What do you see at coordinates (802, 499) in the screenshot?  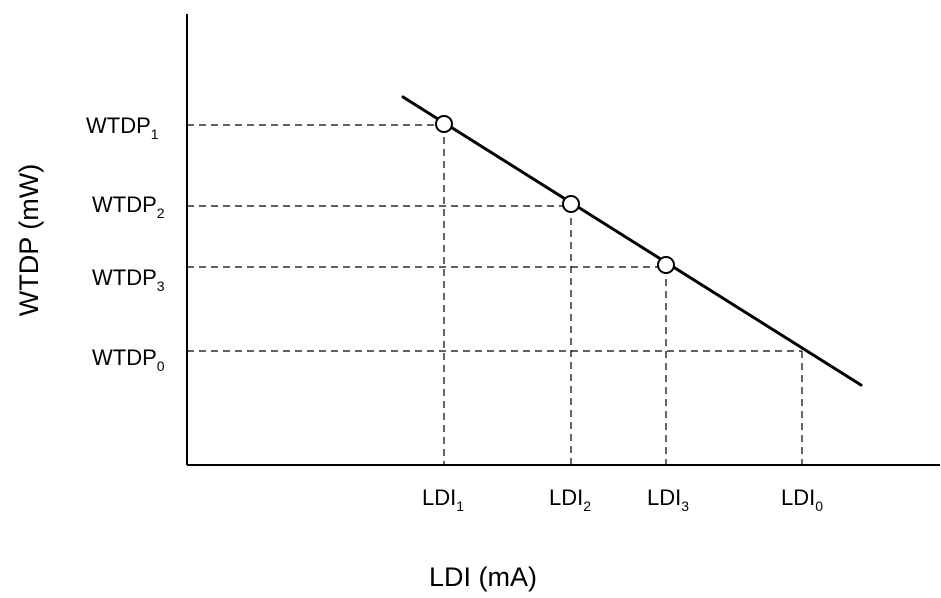 I see `x-tick-label-ldi0: LDI0` at bounding box center [802, 499].